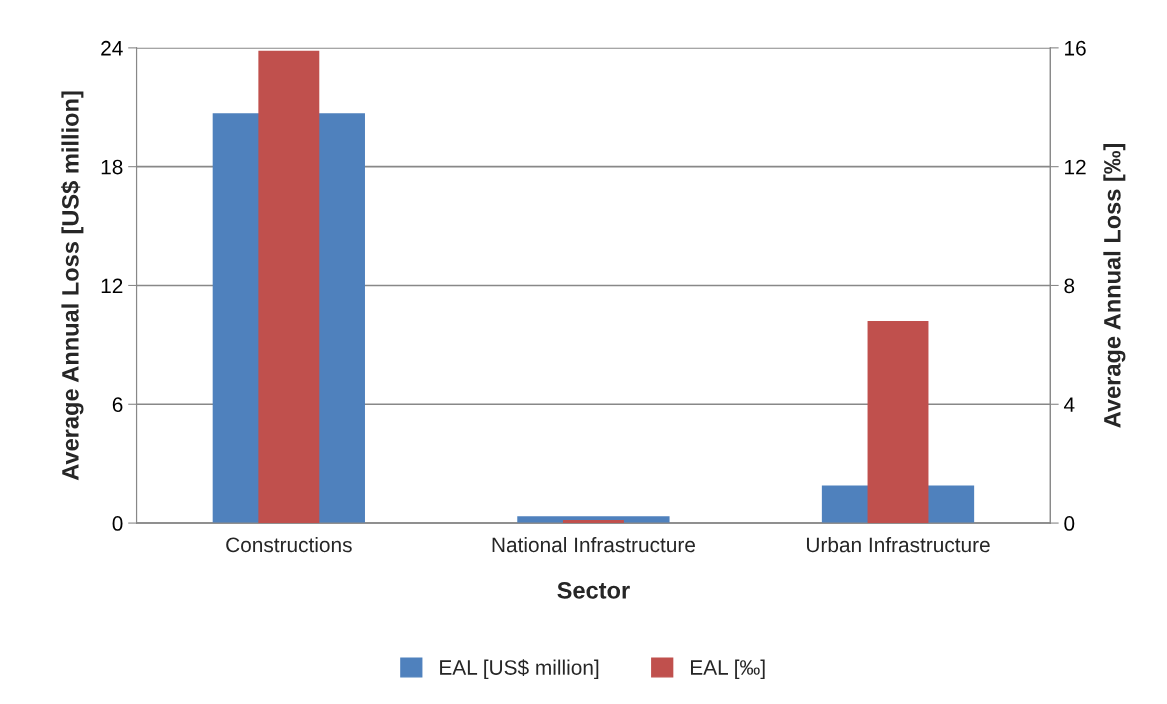  I want to click on y-tick-label: 18, so click(112, 167).